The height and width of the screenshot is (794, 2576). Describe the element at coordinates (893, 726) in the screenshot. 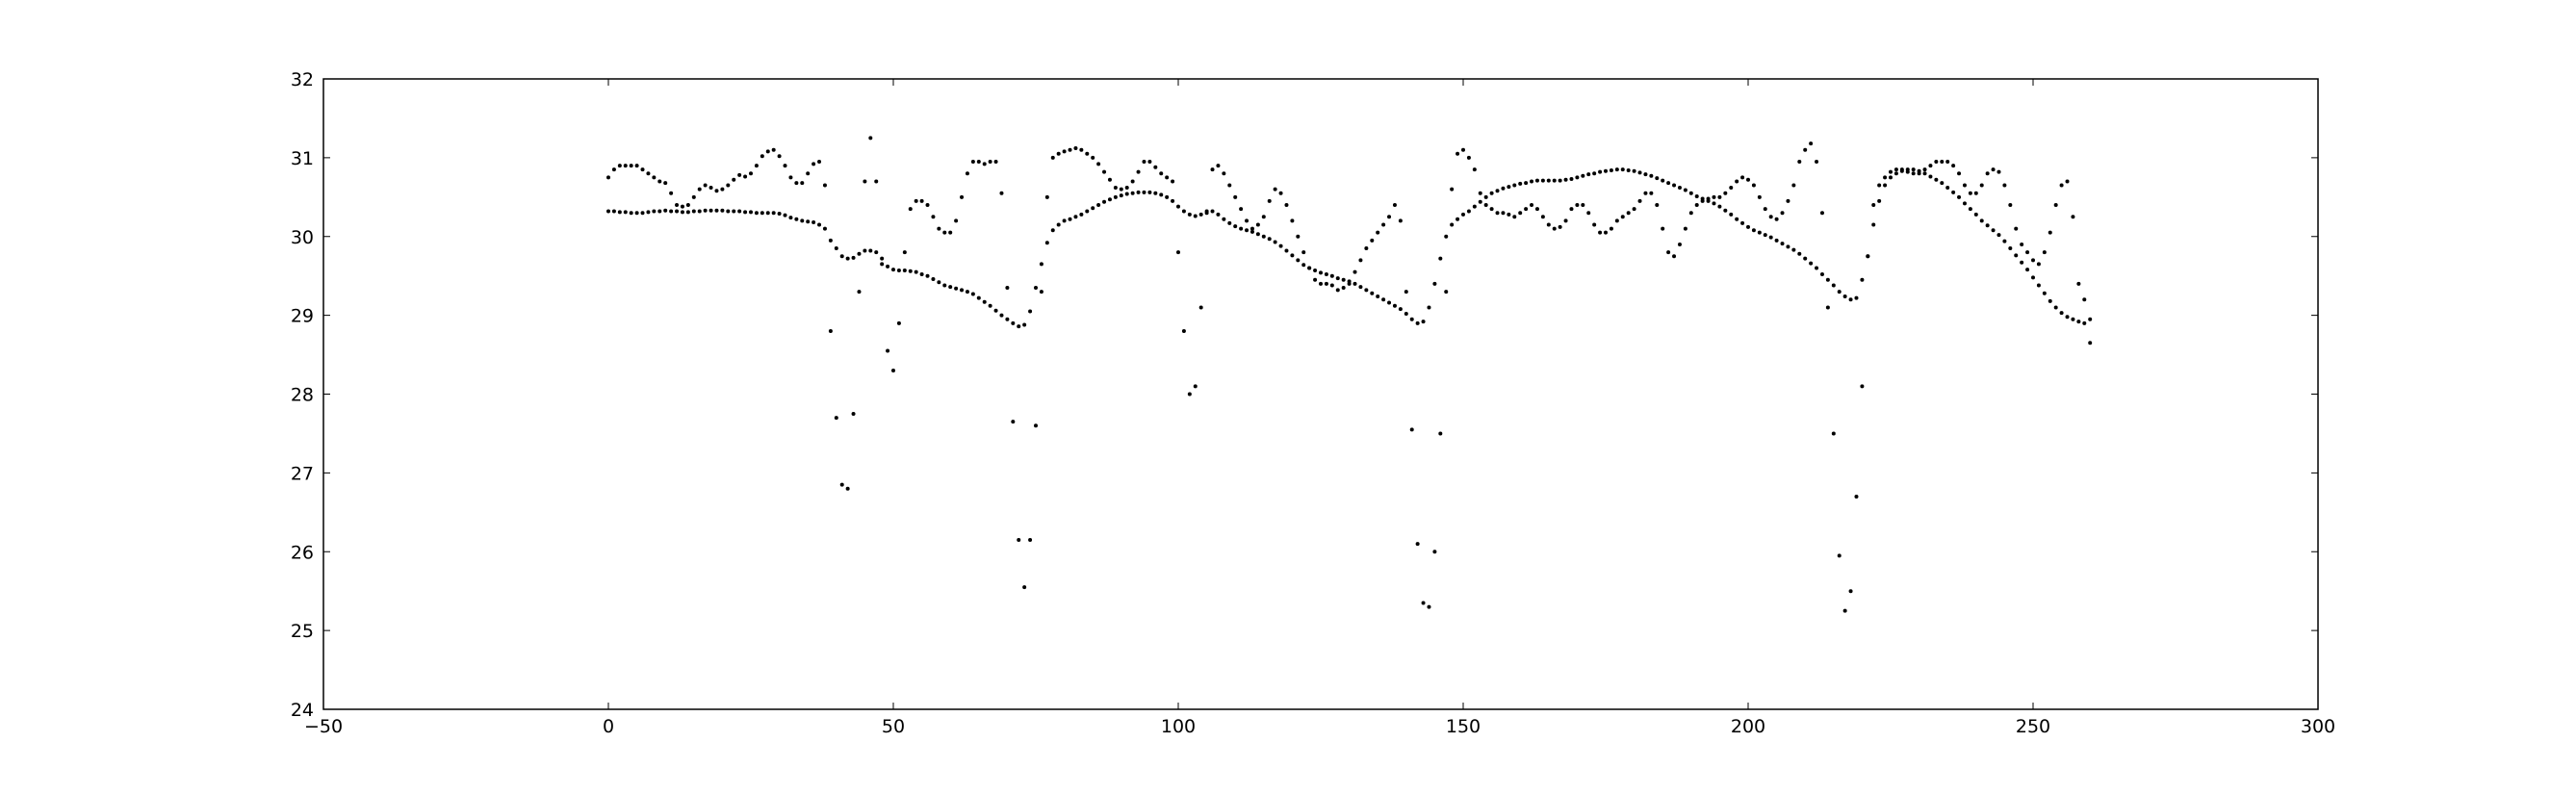

I see `x-tick-label: 50` at that location.